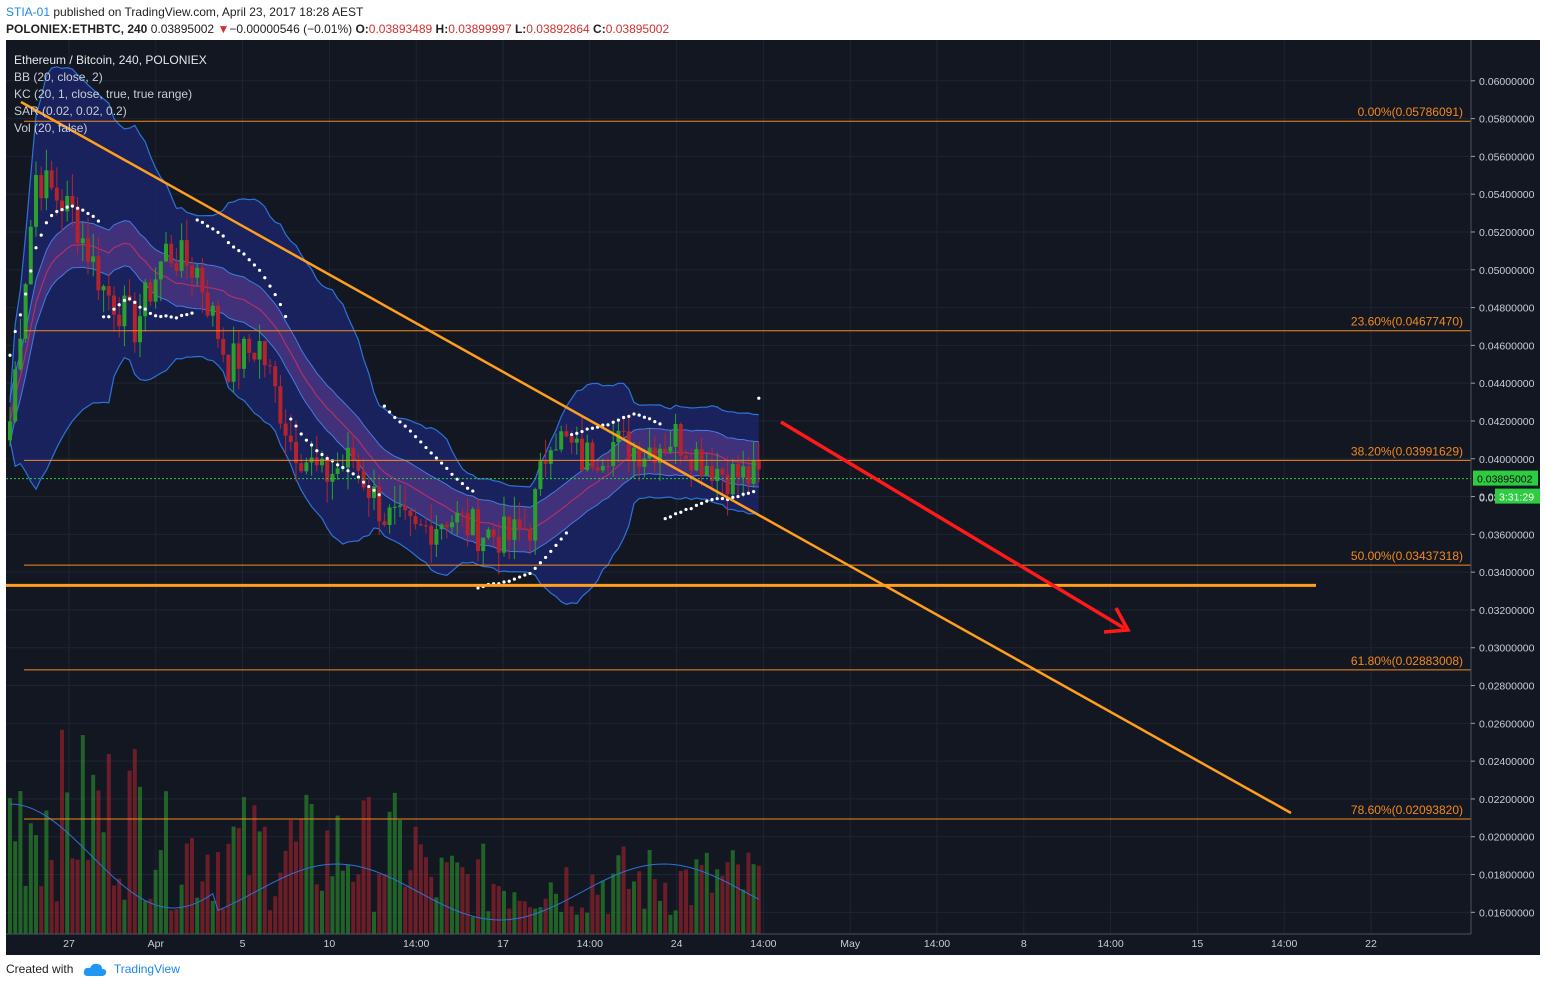  Describe the element at coordinates (1505, 478) in the screenshot. I see `current-price-tag` at that location.